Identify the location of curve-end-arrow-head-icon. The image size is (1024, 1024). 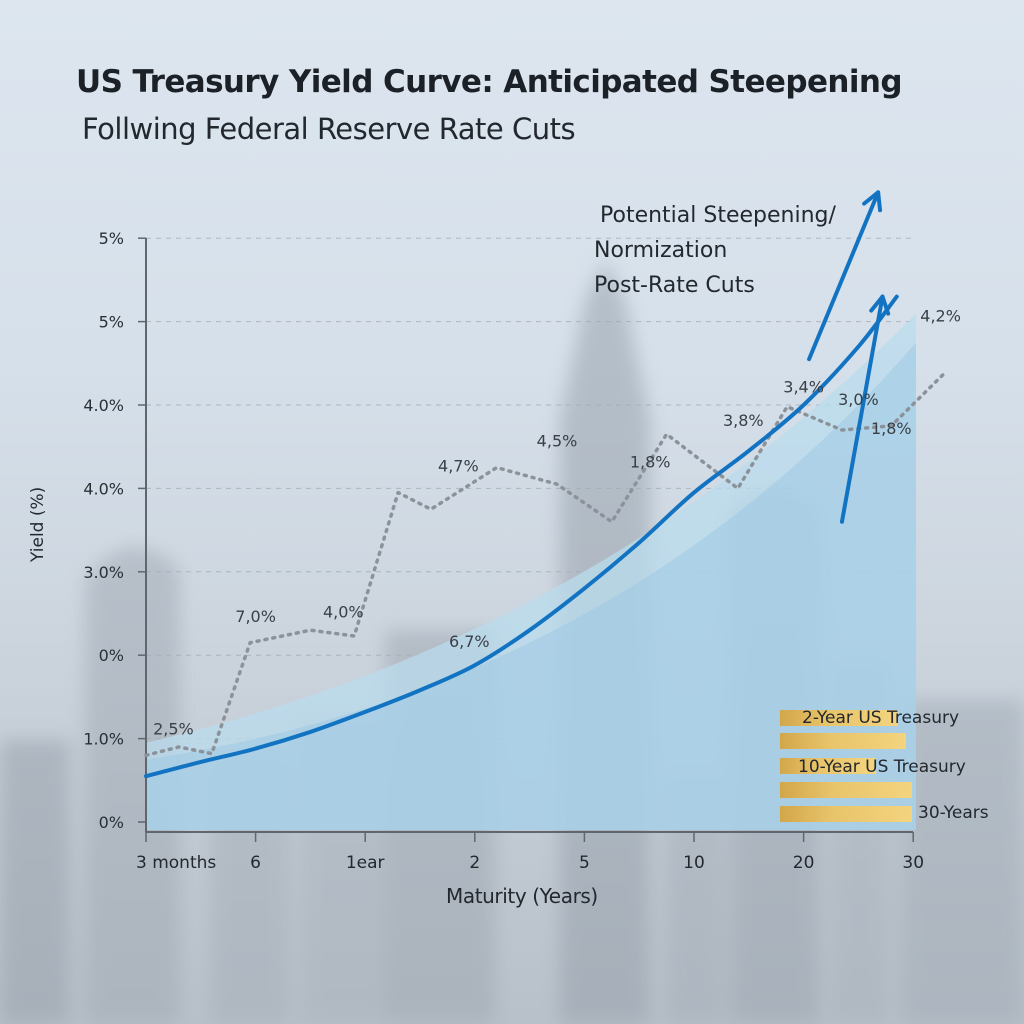
(880, 305).